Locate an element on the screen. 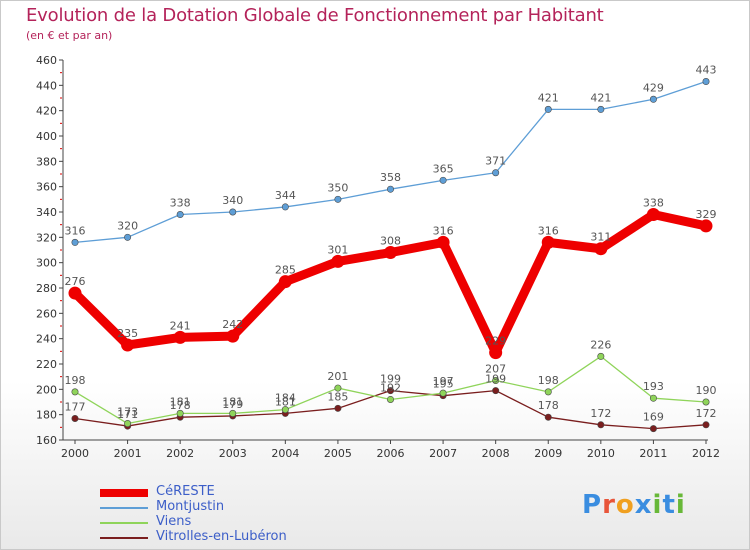 This screenshot has width=750, height=550. data-label: 193 is located at coordinates (653, 386).